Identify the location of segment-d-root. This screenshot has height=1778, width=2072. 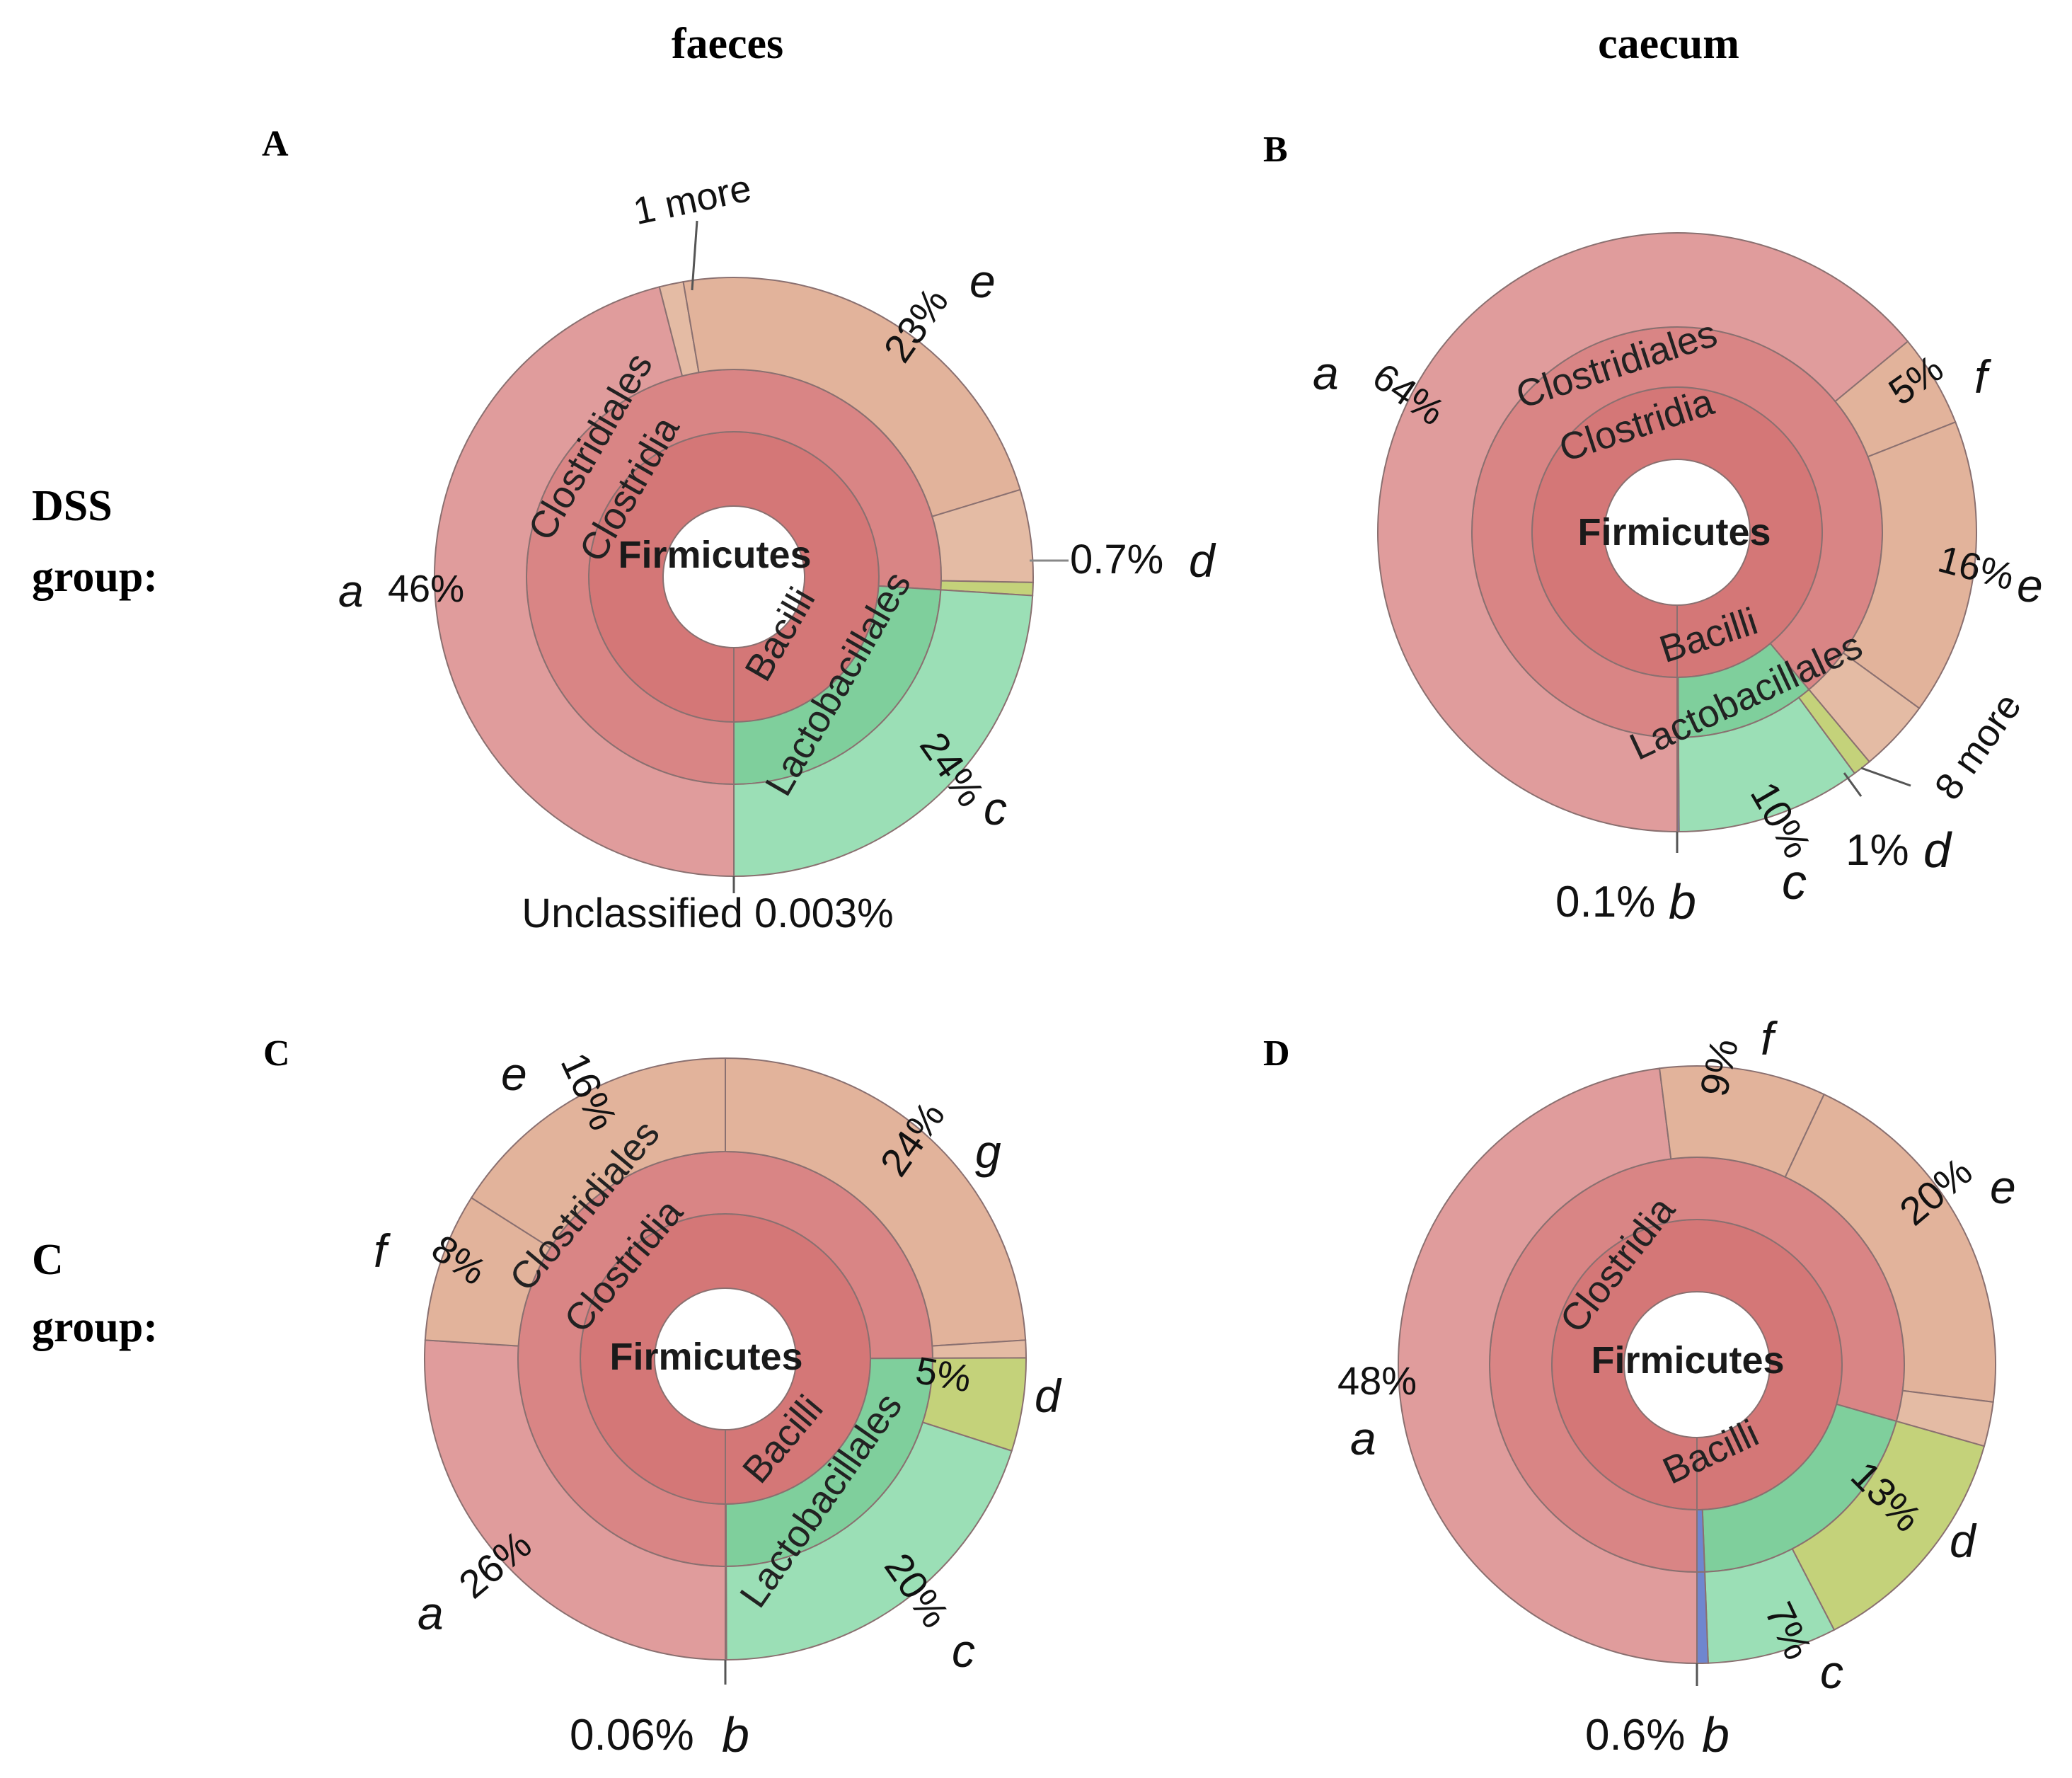
(1697, 1365).